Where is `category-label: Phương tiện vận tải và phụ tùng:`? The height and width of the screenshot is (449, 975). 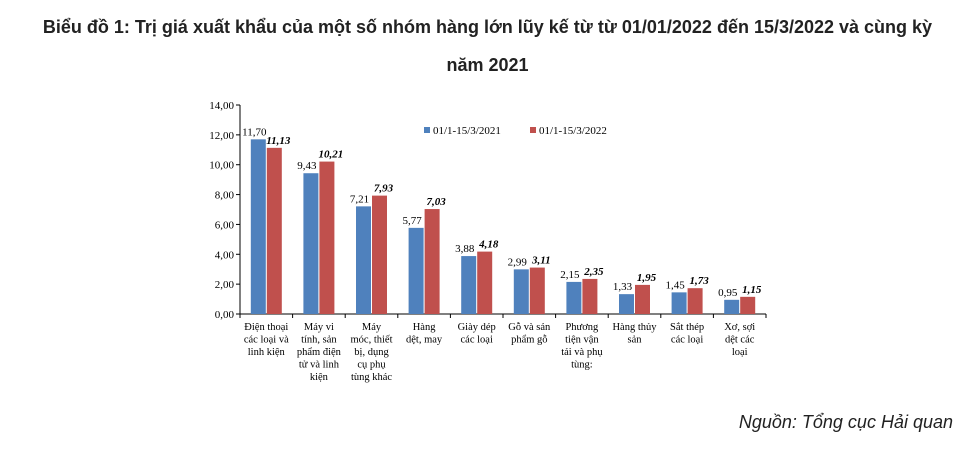
category-label: Phương tiện vận tải và phụ tùng: is located at coordinates (582, 346).